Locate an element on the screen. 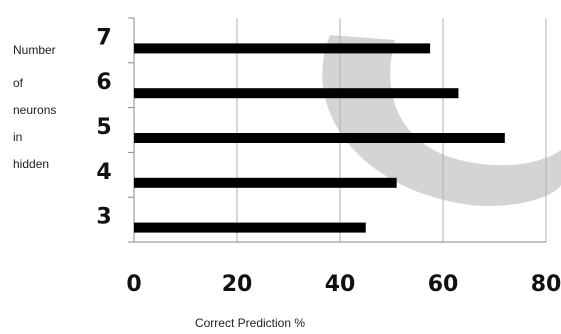  y-axis-title-line: in is located at coordinates (17, 137).